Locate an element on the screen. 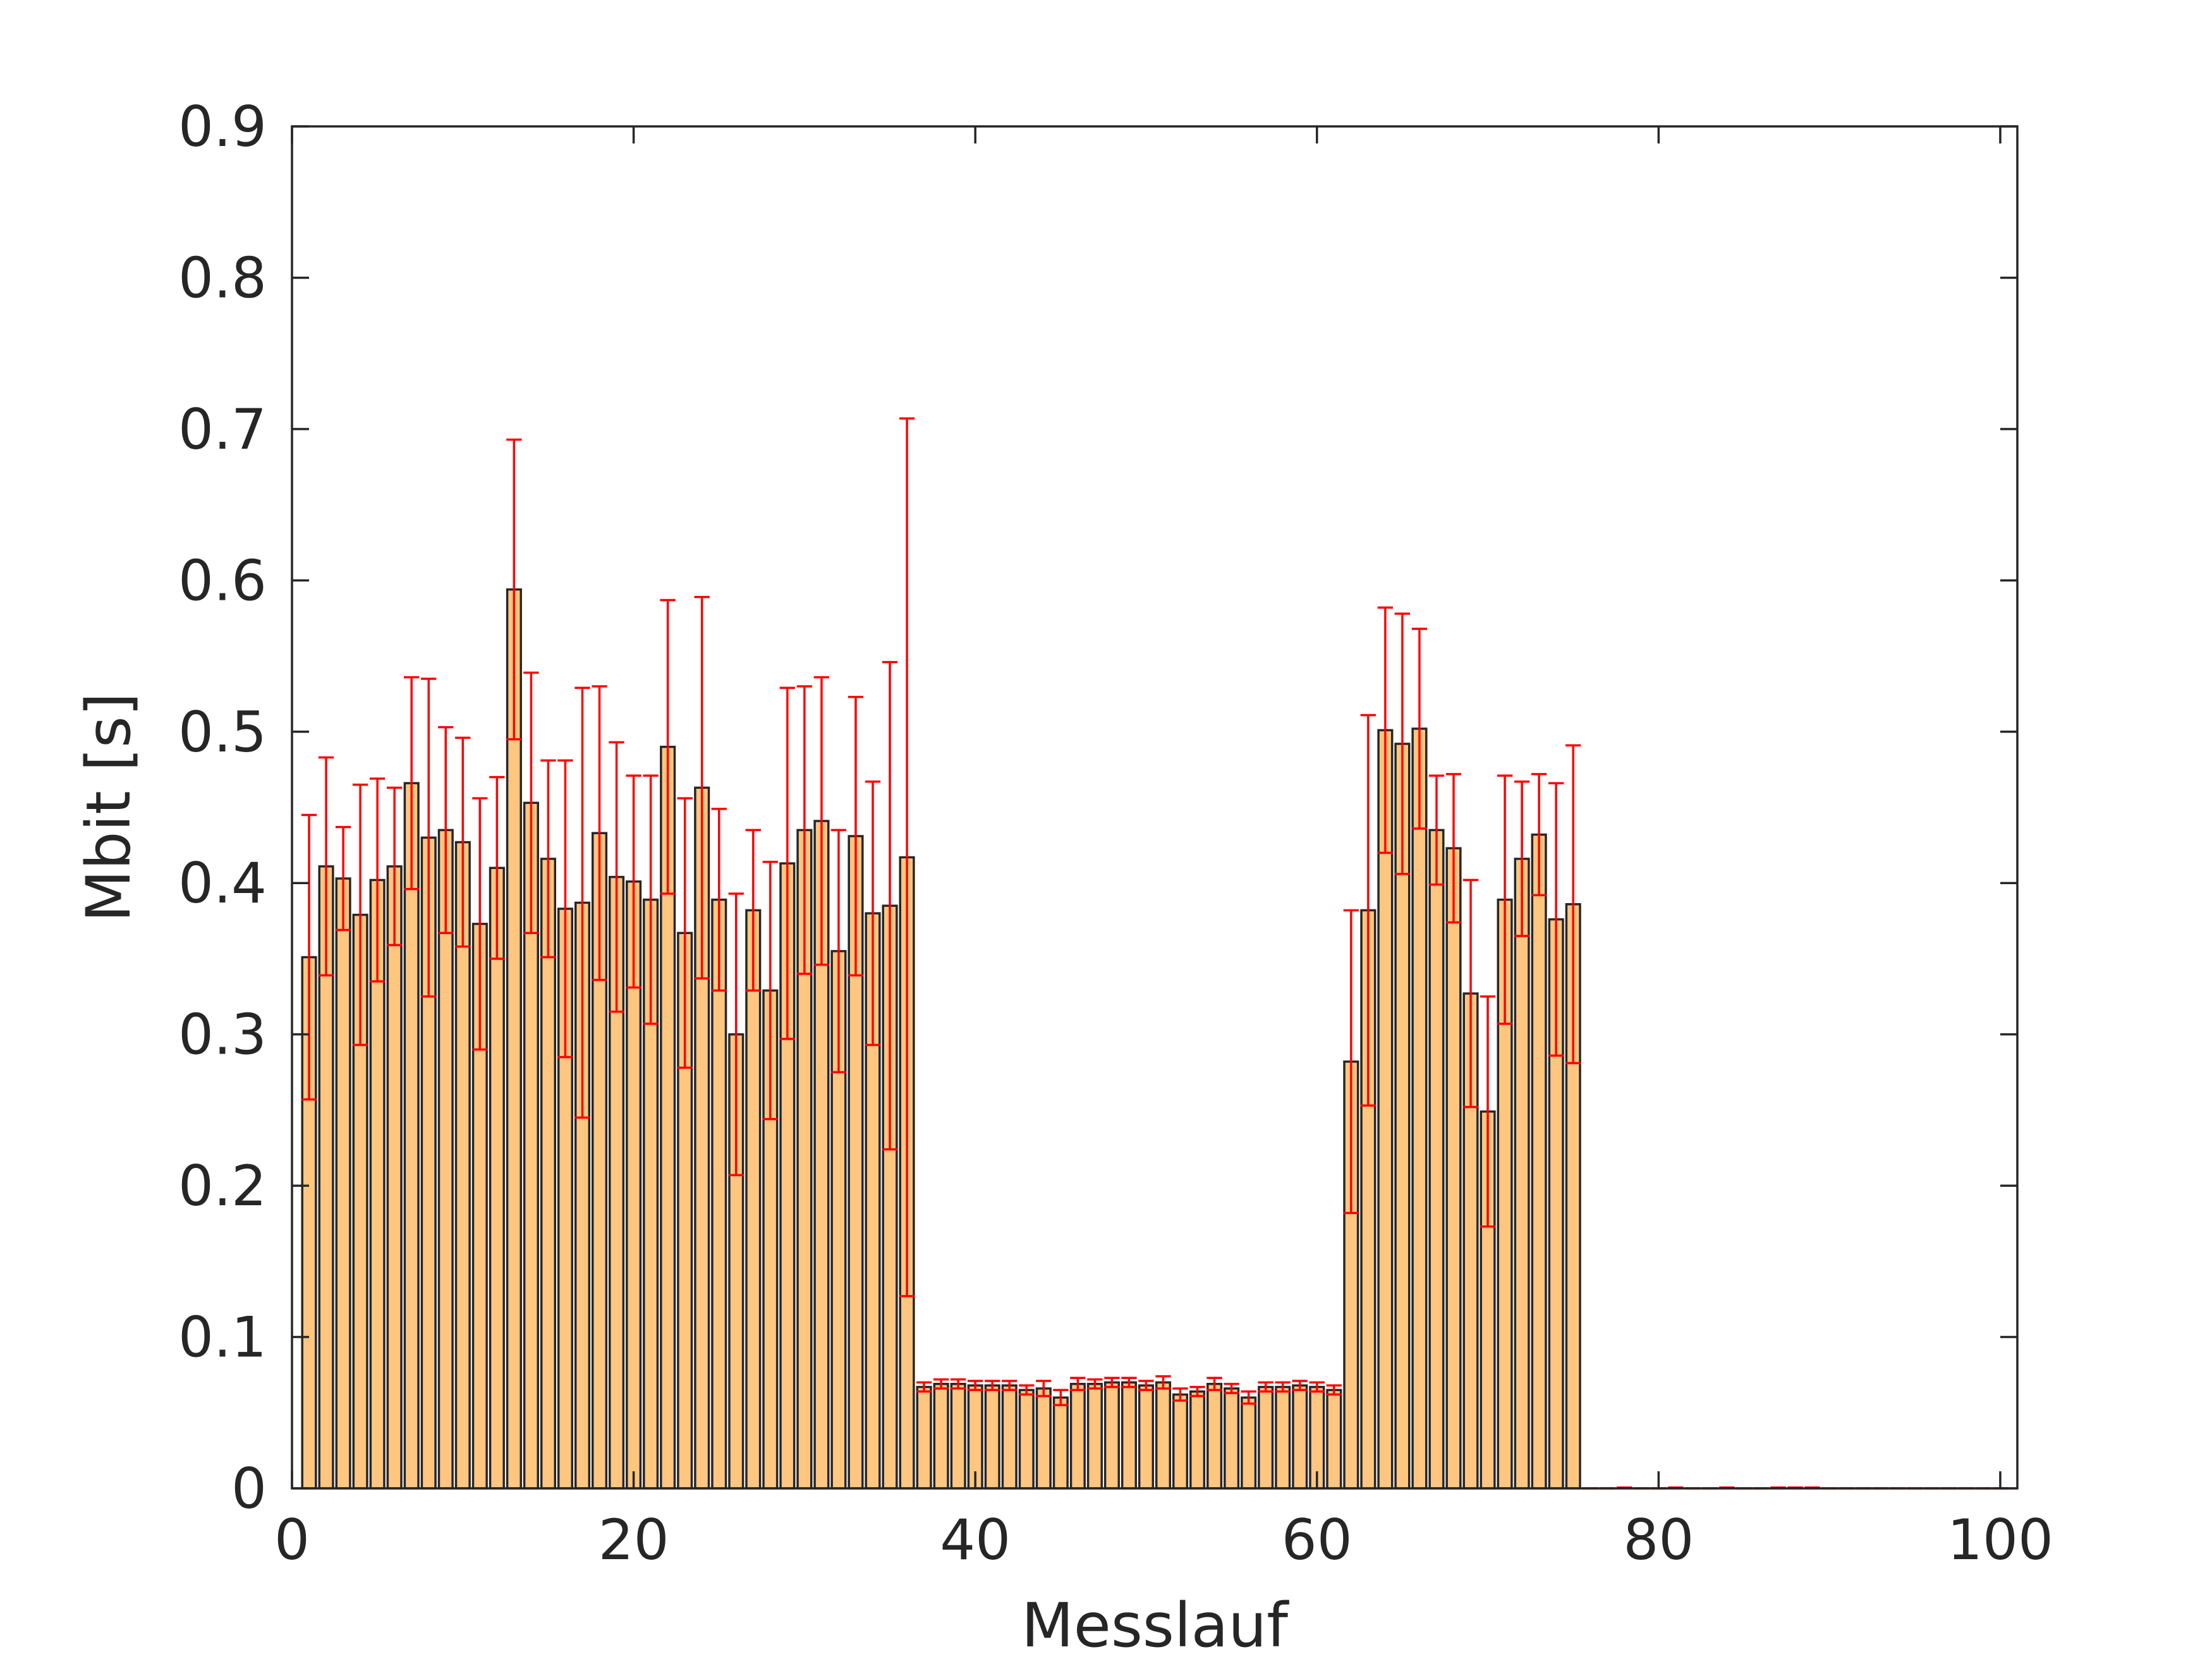 This screenshot has height=1659, width=2212. y-tick-label: 0 is located at coordinates (249, 1488).